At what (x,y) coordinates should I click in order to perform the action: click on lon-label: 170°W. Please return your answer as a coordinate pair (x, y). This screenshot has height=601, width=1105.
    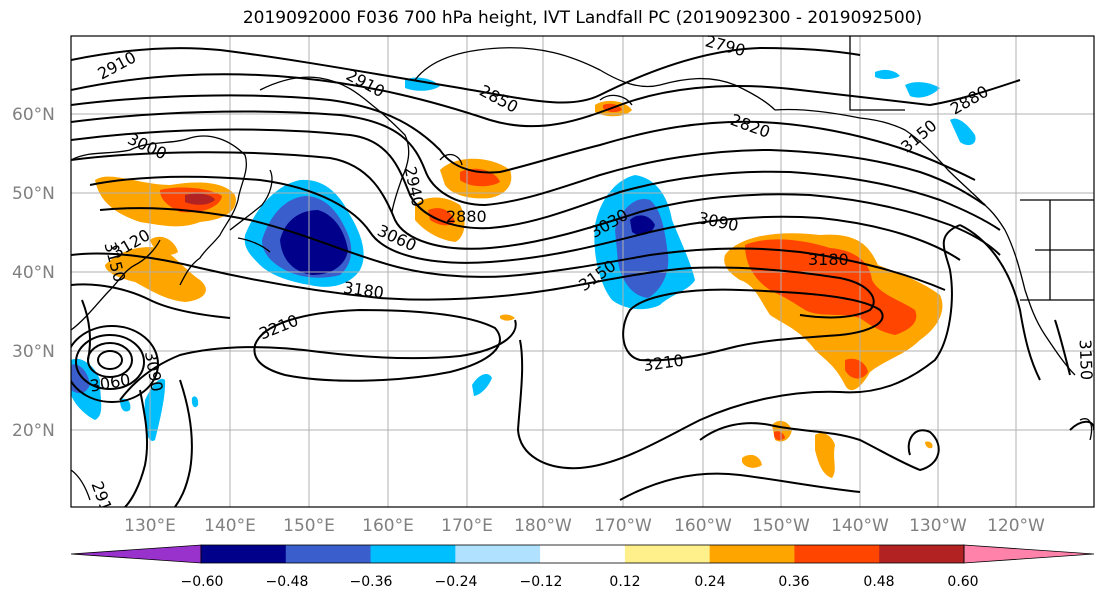
    Looking at the image, I should click on (623, 526).